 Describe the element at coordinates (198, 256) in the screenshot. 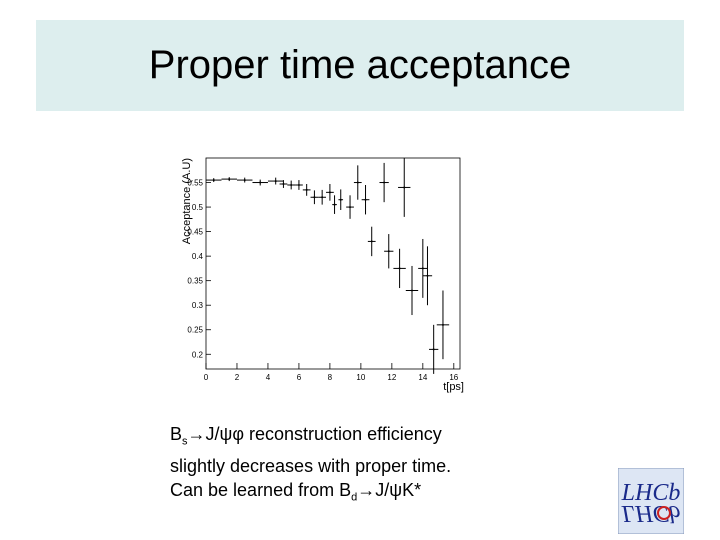

I see `y-tick-label: 0.4` at that location.